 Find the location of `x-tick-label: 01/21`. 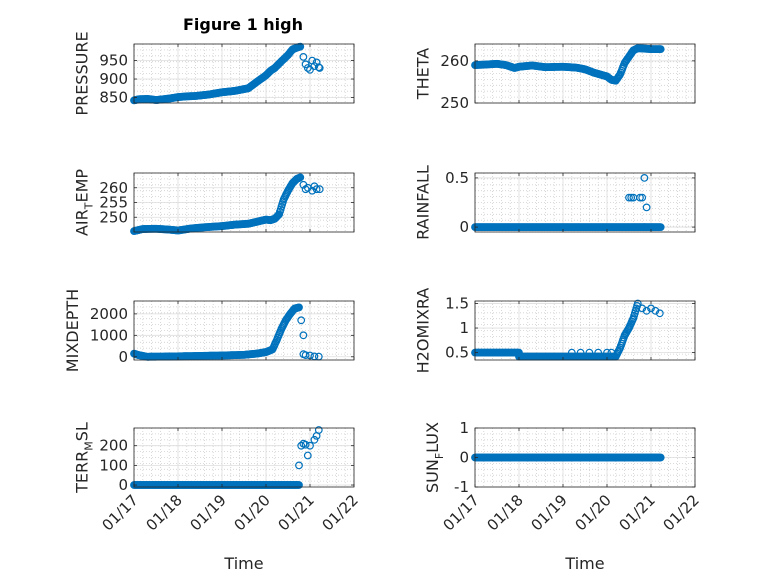

x-tick-label: 01/21 is located at coordinates (637, 512).